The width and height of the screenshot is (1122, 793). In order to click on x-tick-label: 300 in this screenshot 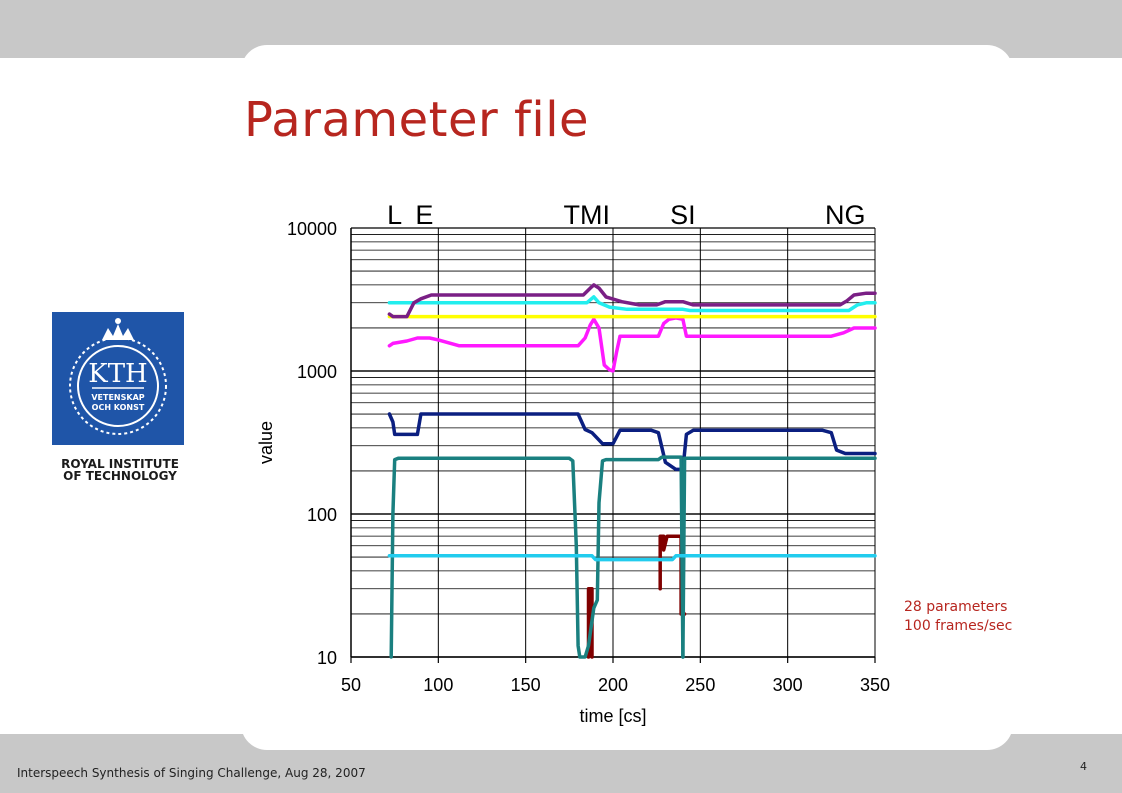, I will do `click(788, 685)`.